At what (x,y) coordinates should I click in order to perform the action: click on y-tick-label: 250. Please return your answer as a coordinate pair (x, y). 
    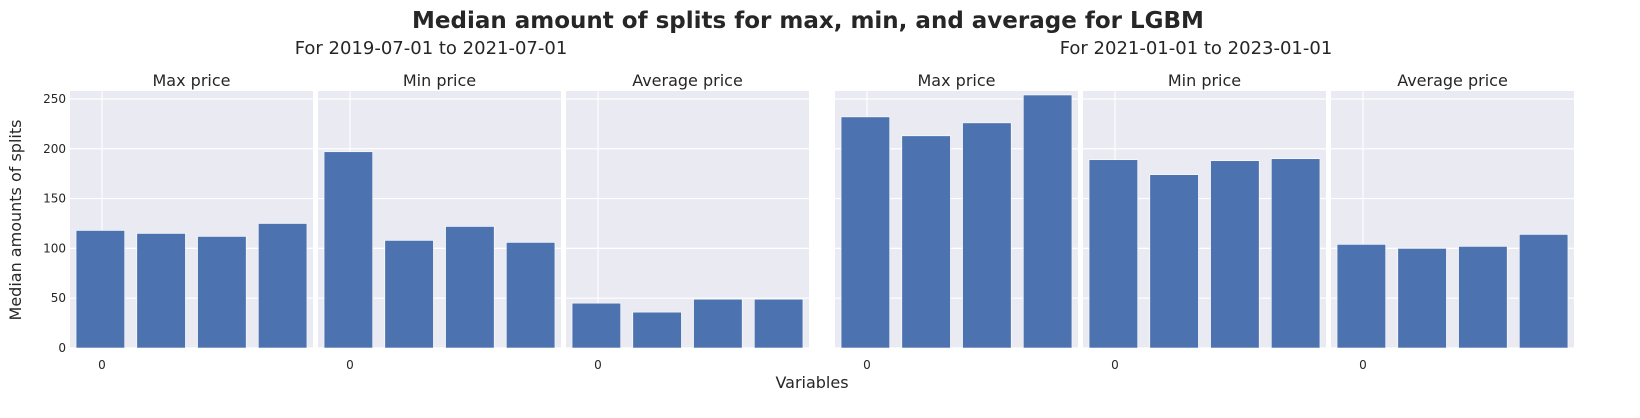
    Looking at the image, I should click on (54, 99).